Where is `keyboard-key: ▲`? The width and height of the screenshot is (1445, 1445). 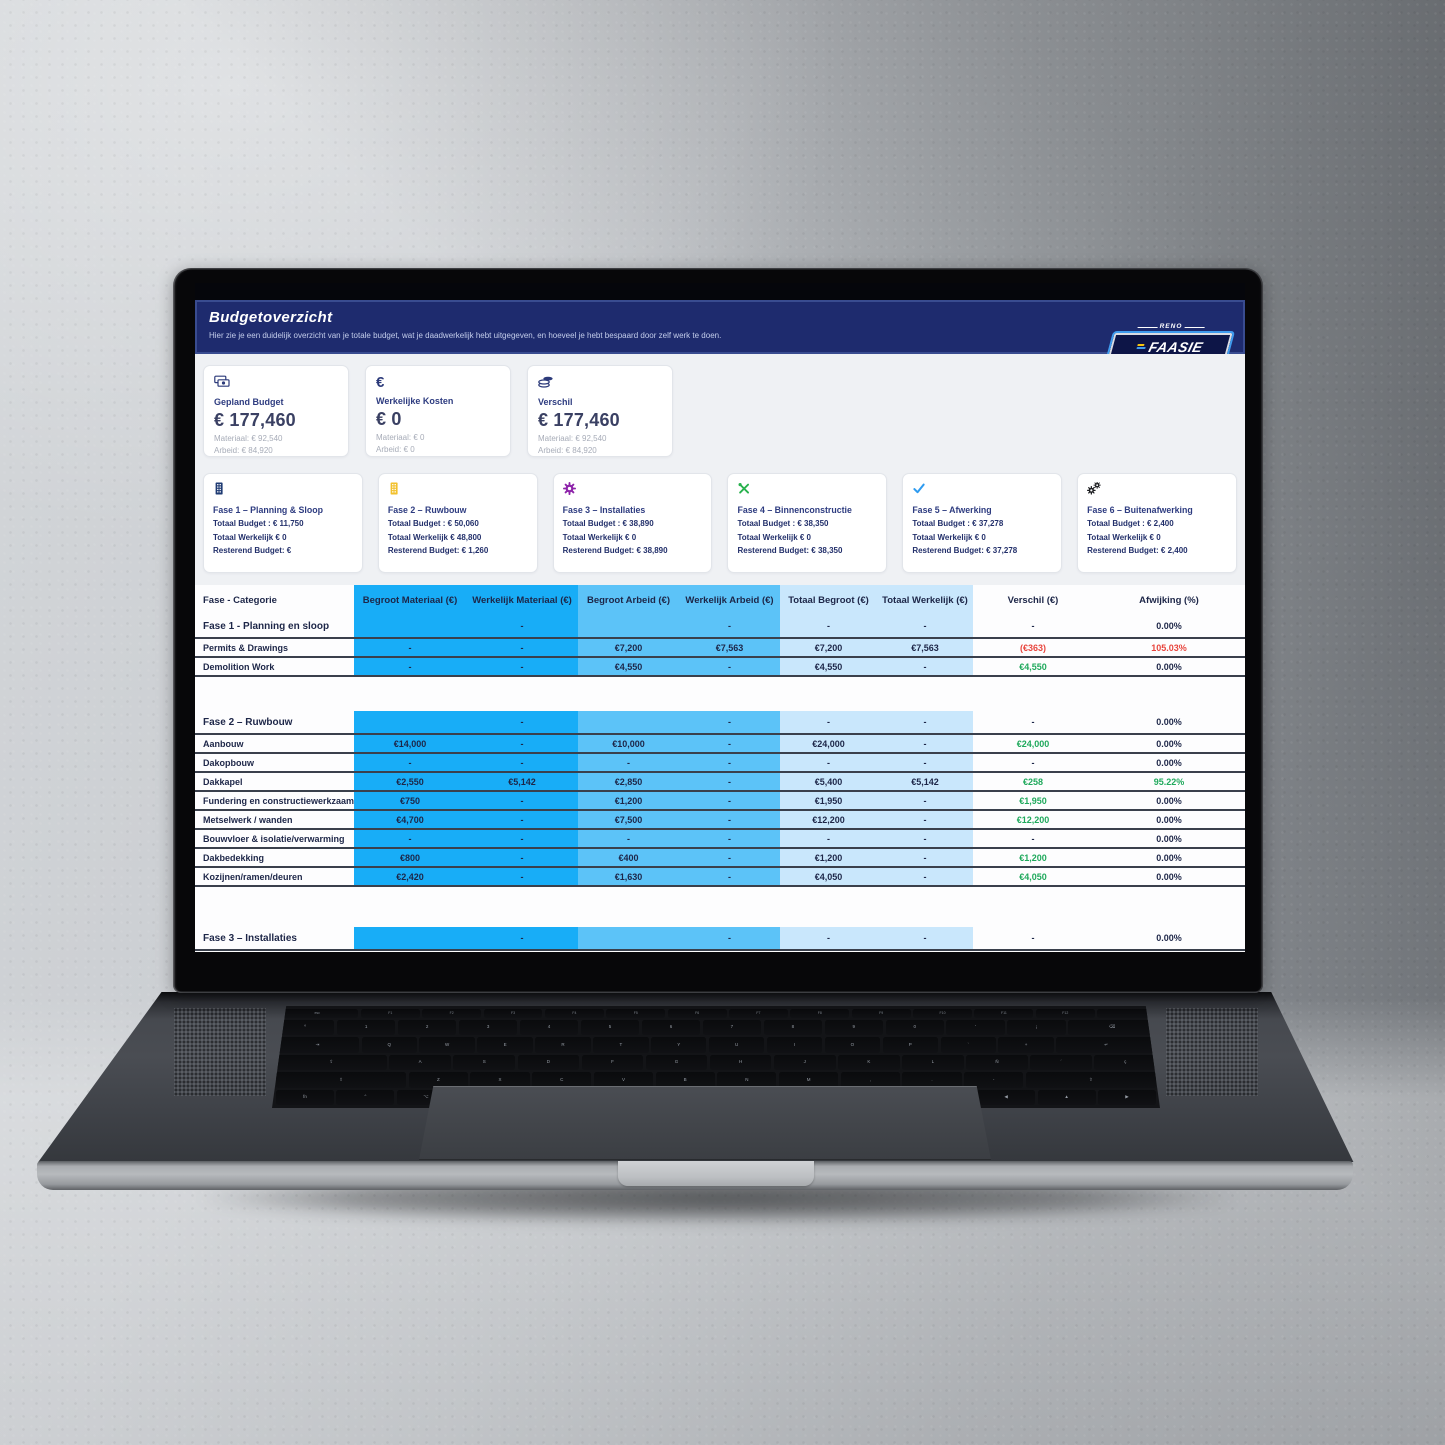 keyboard-key: ▲ is located at coordinates (1066, 1097).